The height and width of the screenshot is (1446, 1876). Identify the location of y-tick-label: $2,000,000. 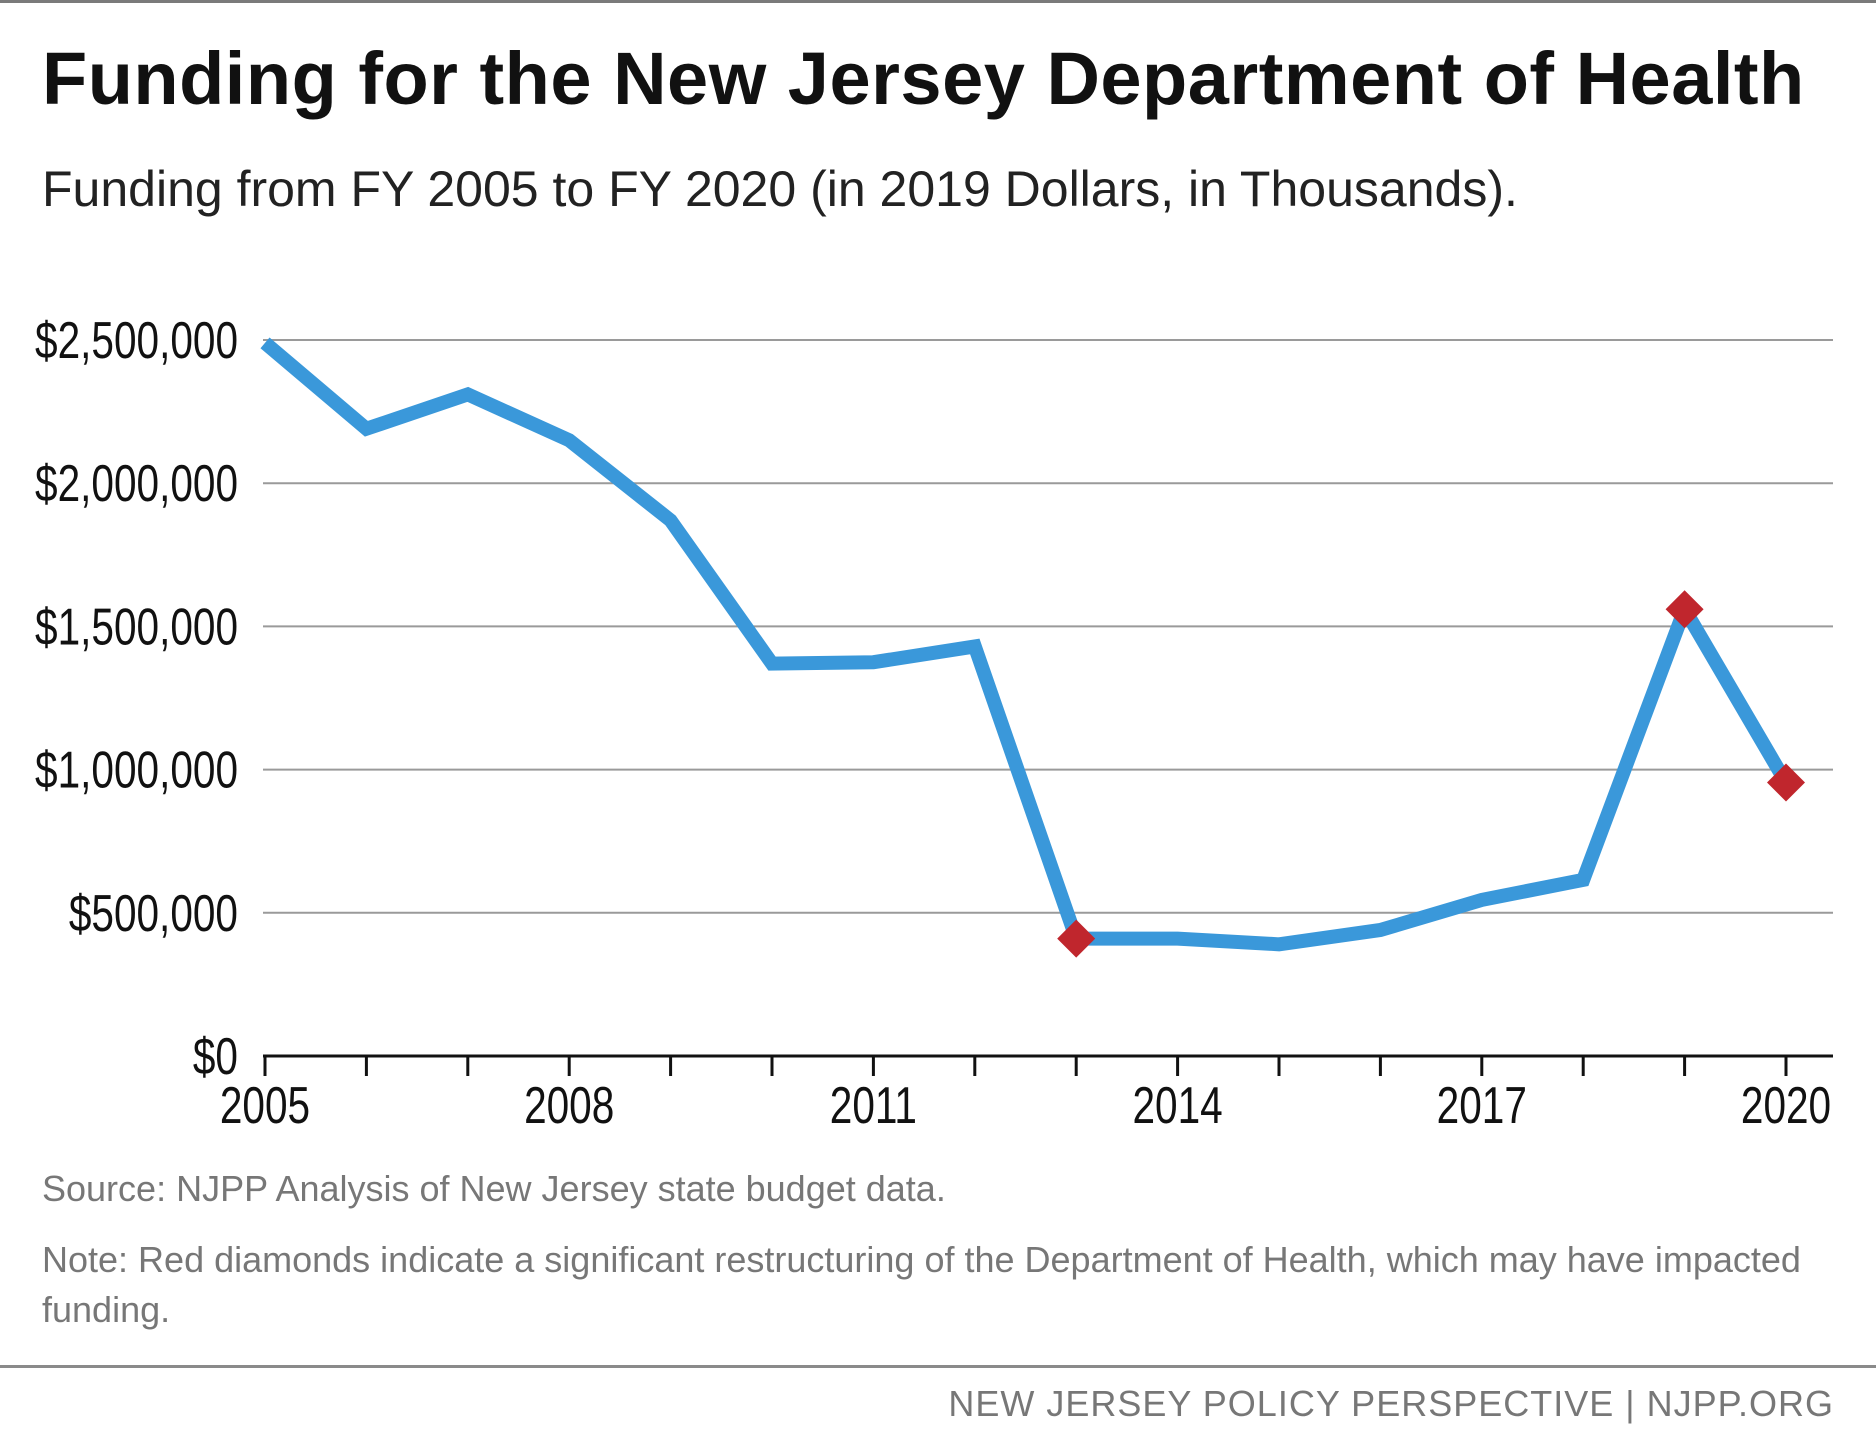
(136, 483).